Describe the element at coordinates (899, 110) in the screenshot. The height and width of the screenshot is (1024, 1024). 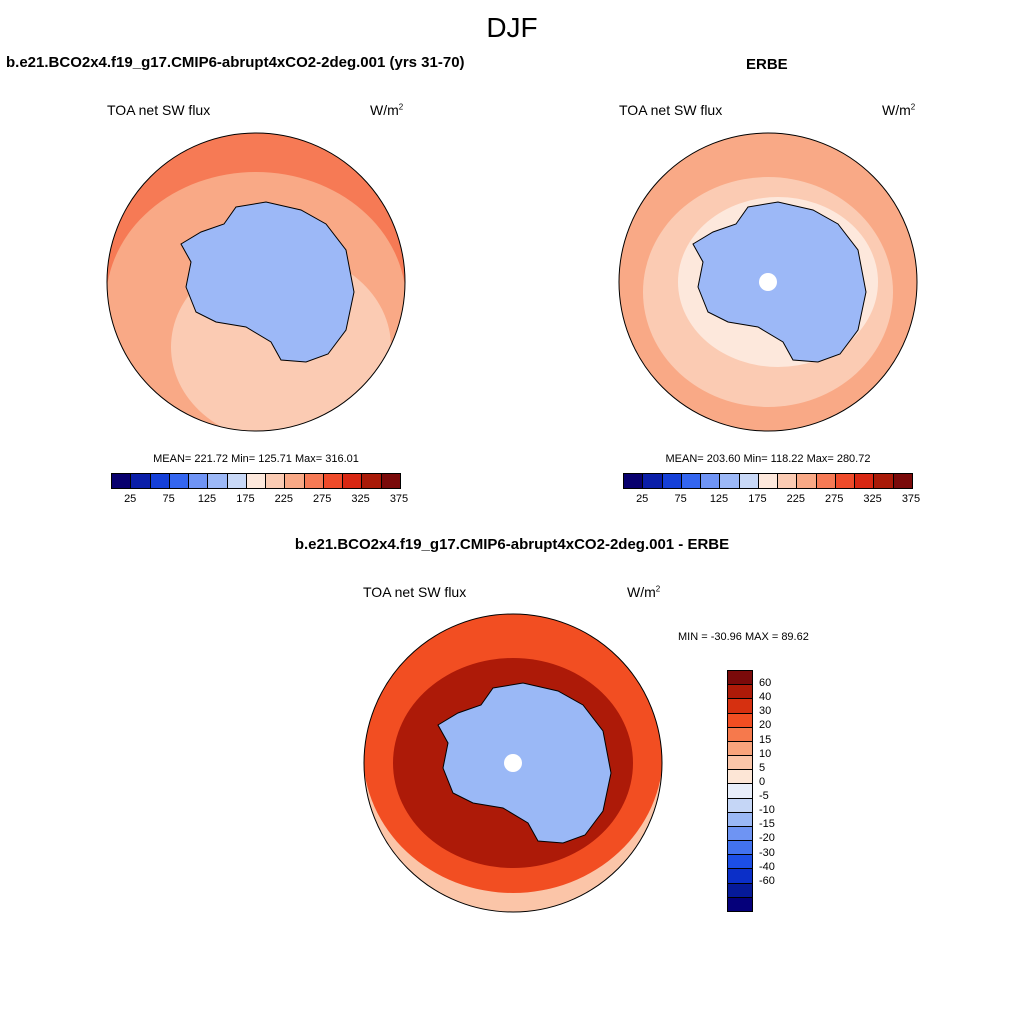
I see `panel2-units: W/m2` at that location.